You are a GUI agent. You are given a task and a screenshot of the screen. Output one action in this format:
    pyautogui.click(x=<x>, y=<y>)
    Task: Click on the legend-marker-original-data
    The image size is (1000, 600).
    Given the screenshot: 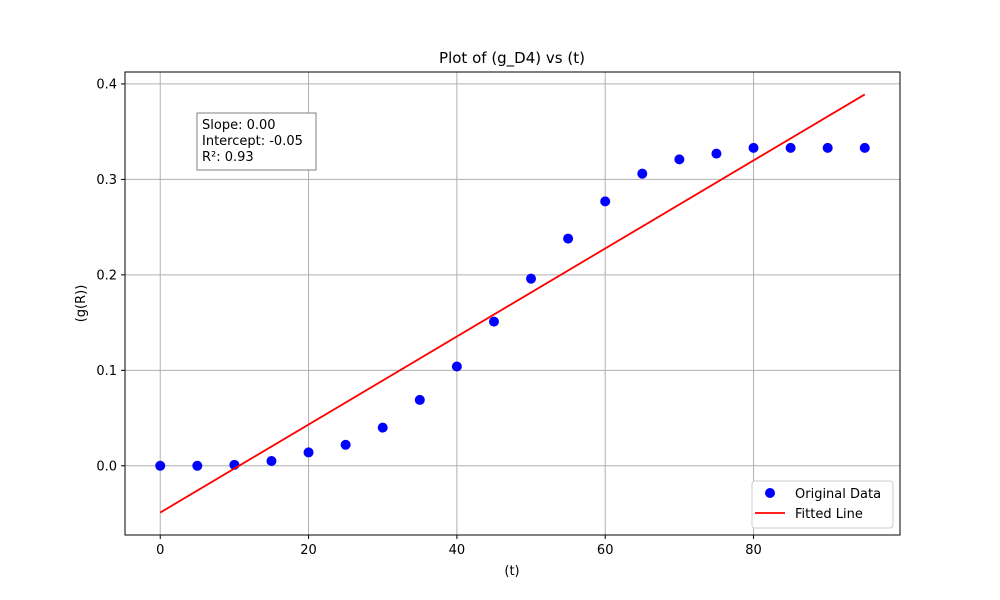 What is the action you would take?
    pyautogui.click(x=770, y=493)
    